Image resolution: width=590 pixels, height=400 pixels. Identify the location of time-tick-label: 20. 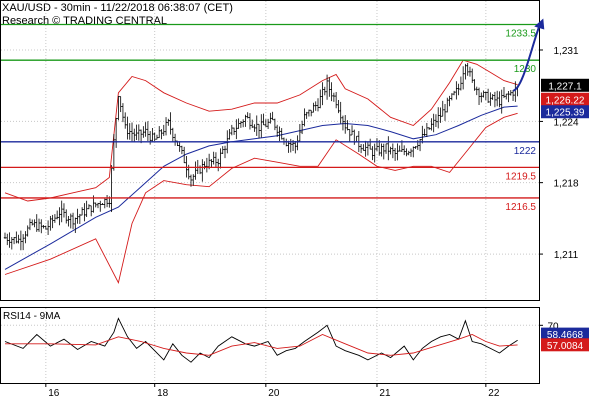
(274, 393).